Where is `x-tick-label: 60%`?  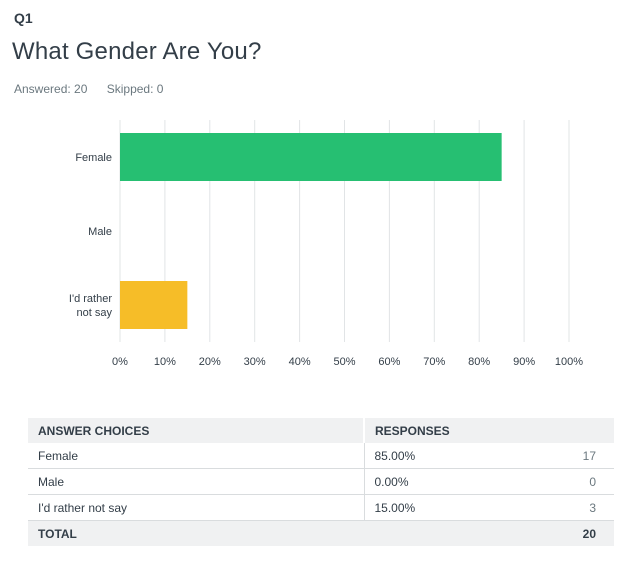
x-tick-label: 60% is located at coordinates (389, 362).